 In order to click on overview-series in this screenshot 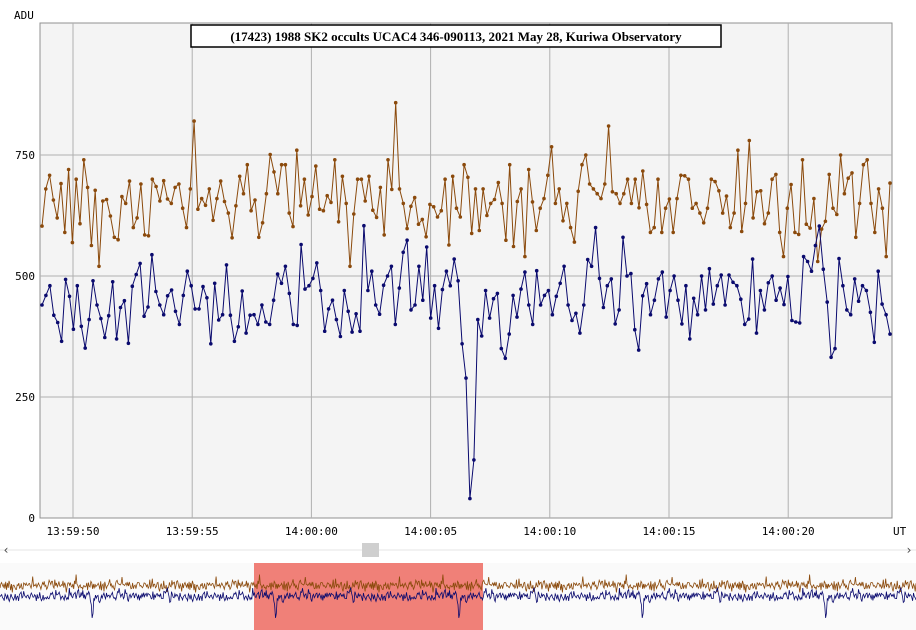, I will do `click(458, 596)`.